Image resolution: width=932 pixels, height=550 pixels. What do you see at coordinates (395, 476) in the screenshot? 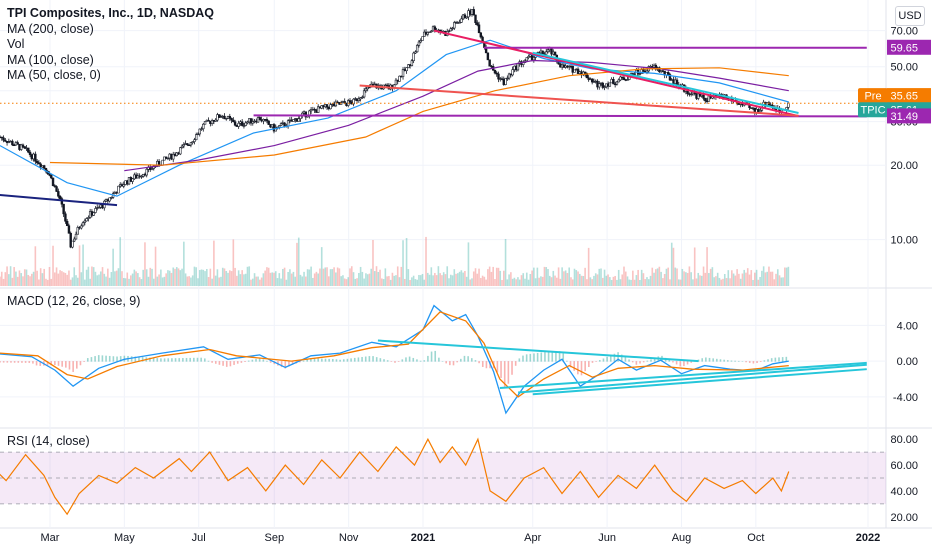
I see `rsi-line` at bounding box center [395, 476].